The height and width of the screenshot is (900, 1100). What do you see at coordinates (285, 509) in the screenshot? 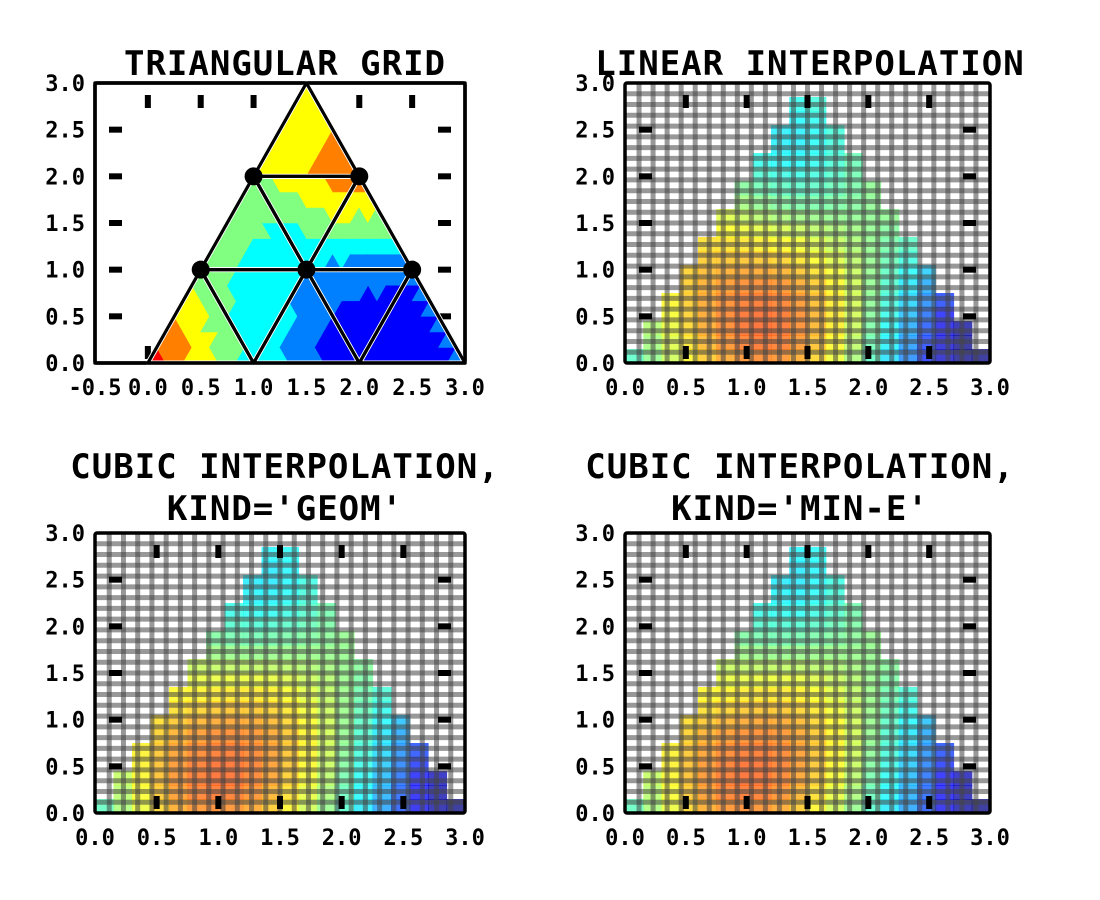
I see `chart-subtitle: KIND='GEOM'` at bounding box center [285, 509].